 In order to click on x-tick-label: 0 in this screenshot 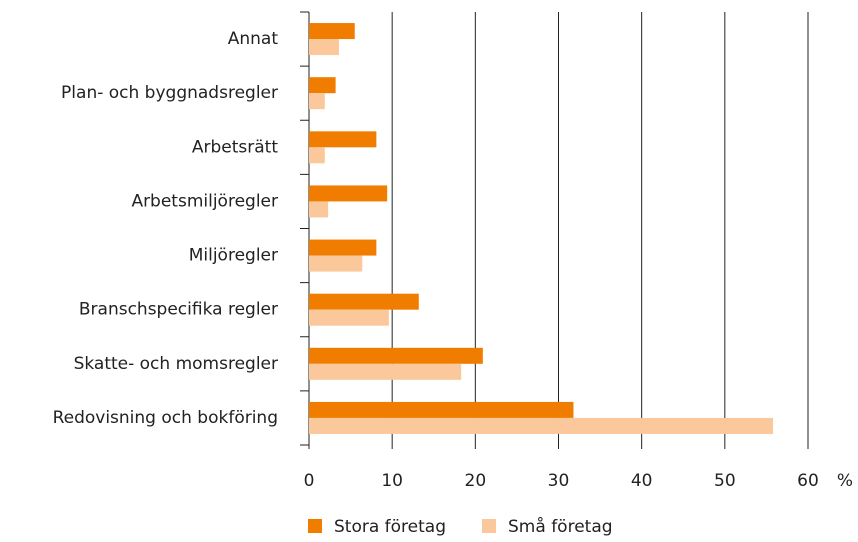, I will do `click(309, 481)`.